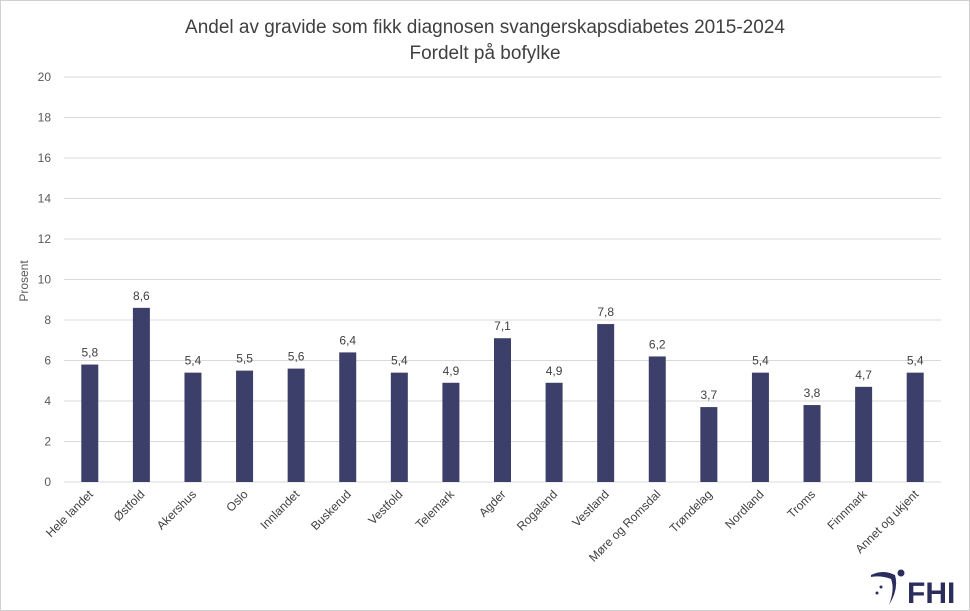  What do you see at coordinates (484, 53) in the screenshot?
I see `chart-subtitle: Fordelt på bofylke` at bounding box center [484, 53].